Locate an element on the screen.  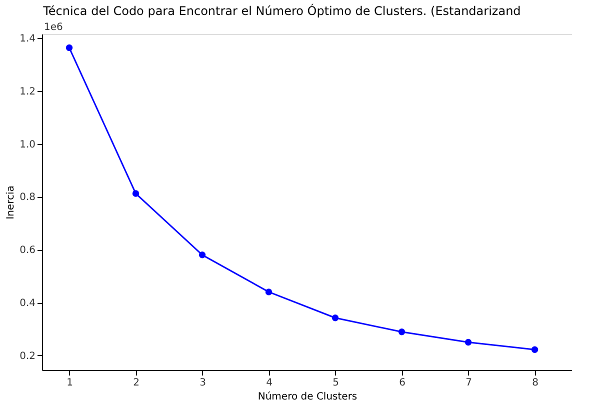
x-tick-label: 3 is located at coordinates (203, 383).